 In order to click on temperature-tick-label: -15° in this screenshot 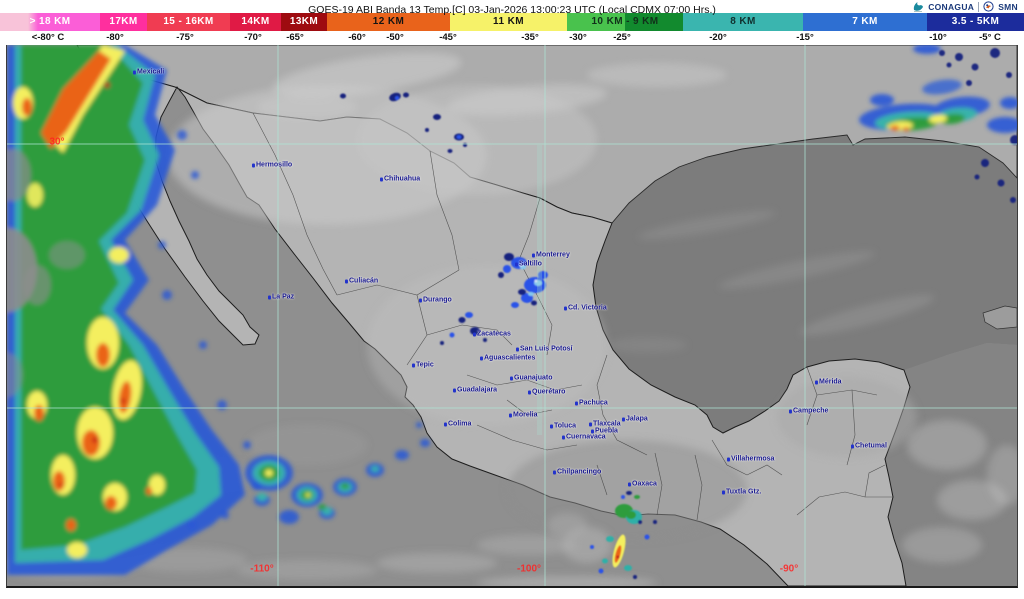, I will do `click(805, 37)`.